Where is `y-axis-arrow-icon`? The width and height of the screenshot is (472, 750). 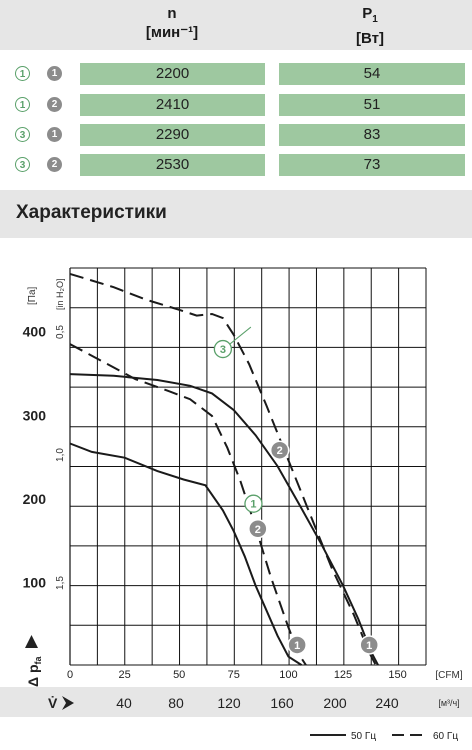
y-axis-arrow-icon is located at coordinates (31, 641).